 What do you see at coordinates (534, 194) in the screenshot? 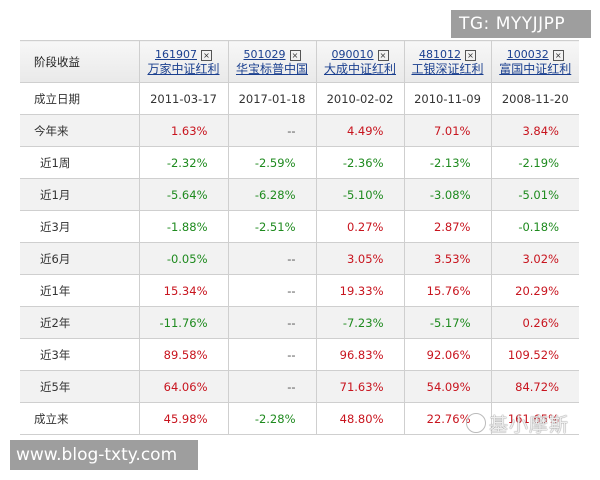
I see `return-value-cell: -5.01%` at bounding box center [534, 194].